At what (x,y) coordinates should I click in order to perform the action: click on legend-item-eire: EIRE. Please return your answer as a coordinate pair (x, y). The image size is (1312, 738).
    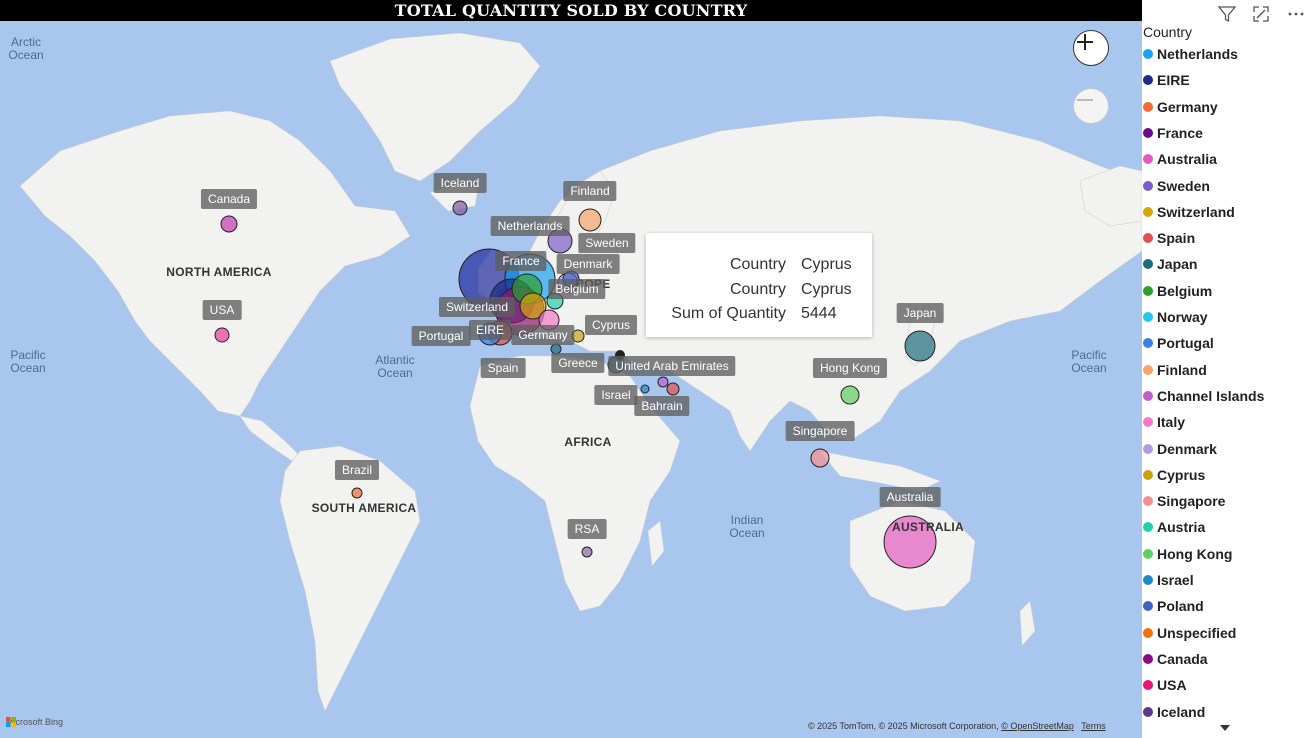
    Looking at the image, I should click on (1166, 80).